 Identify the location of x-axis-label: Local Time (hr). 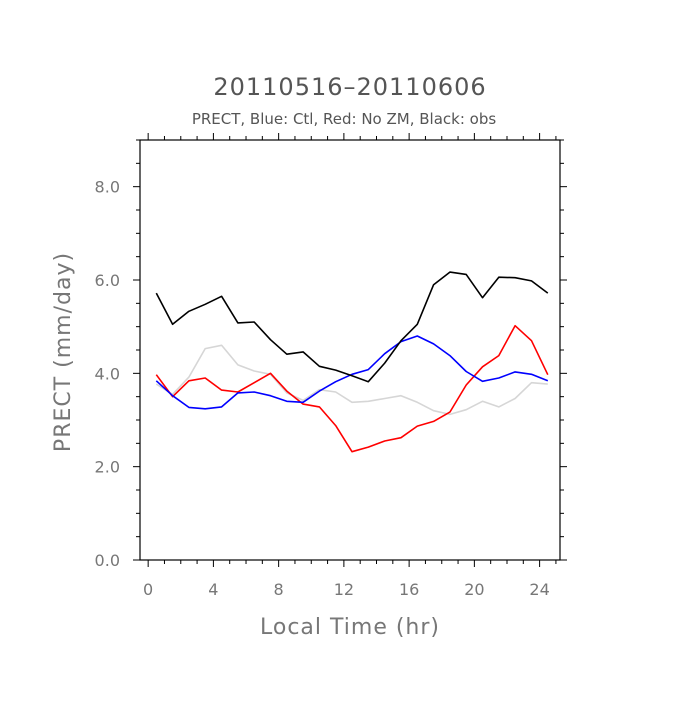
(350, 627).